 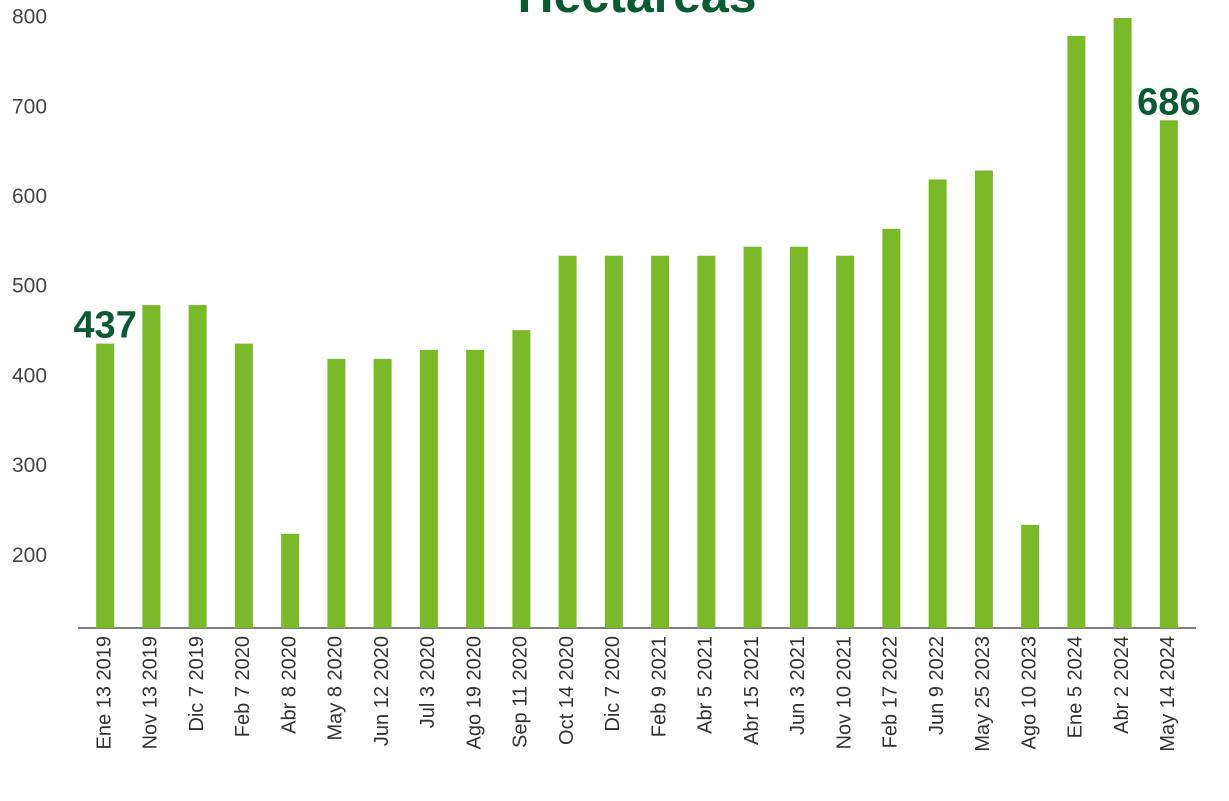 I want to click on y-tick-label: 500, so click(x=29, y=286).